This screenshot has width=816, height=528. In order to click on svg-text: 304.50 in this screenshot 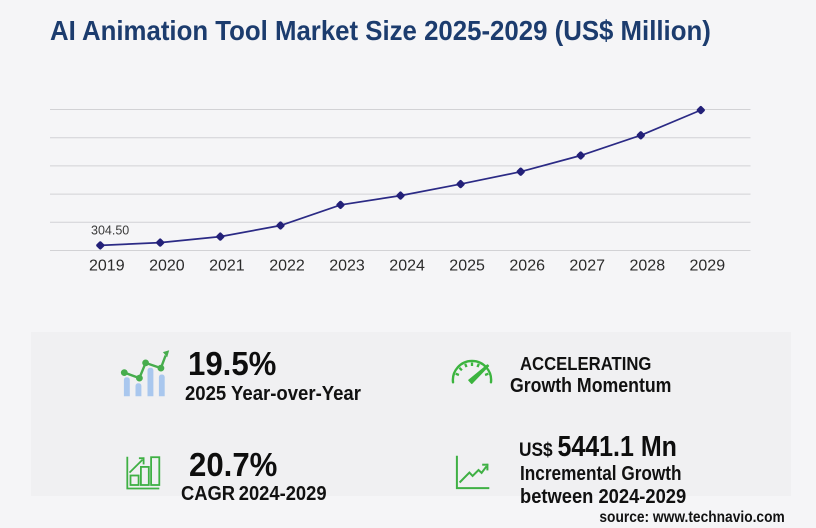, I will do `click(110, 231)`.